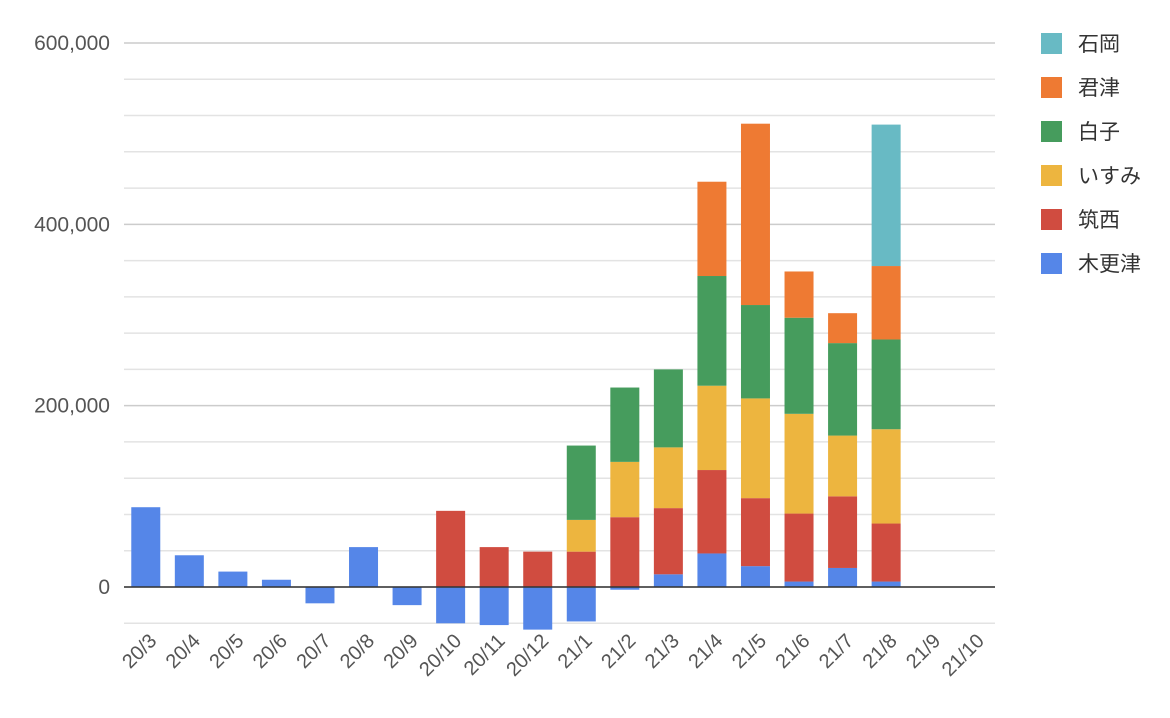  Describe the element at coordinates (226, 651) in the screenshot. I see `x-tick-label: 20/5` at that location.